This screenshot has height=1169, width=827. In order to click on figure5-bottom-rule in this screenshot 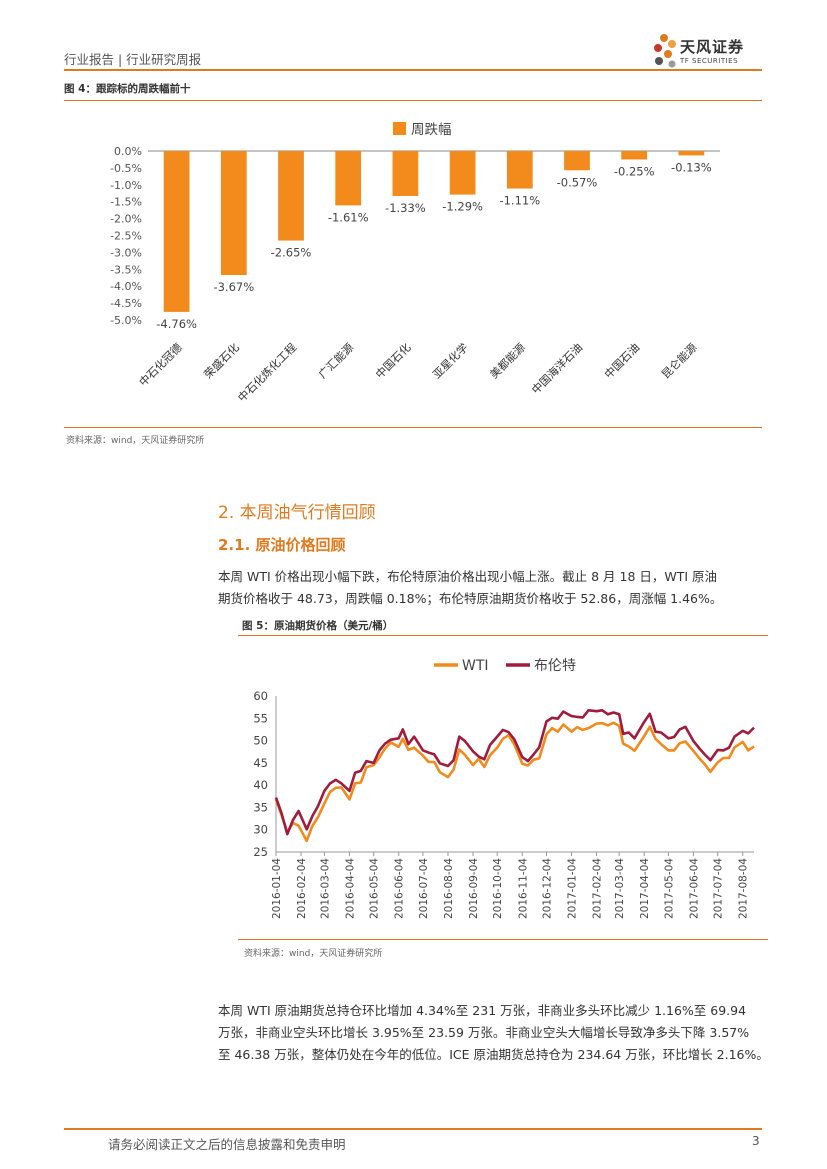, I will do `click(503, 939)`.